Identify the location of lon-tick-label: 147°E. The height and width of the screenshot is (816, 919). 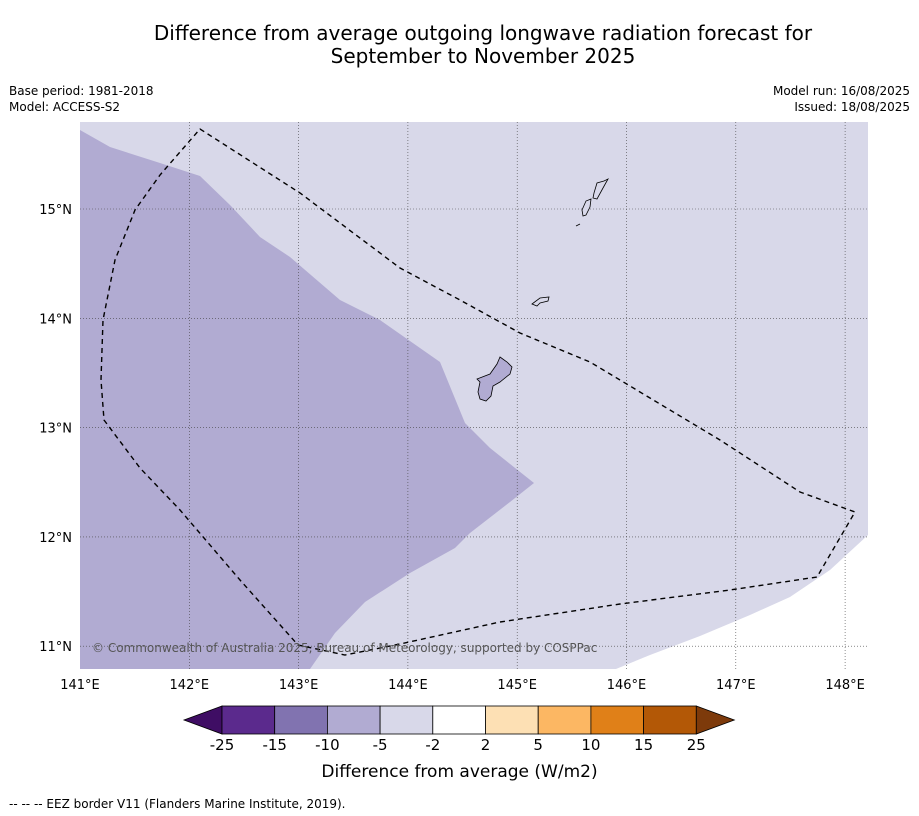
(736, 685).